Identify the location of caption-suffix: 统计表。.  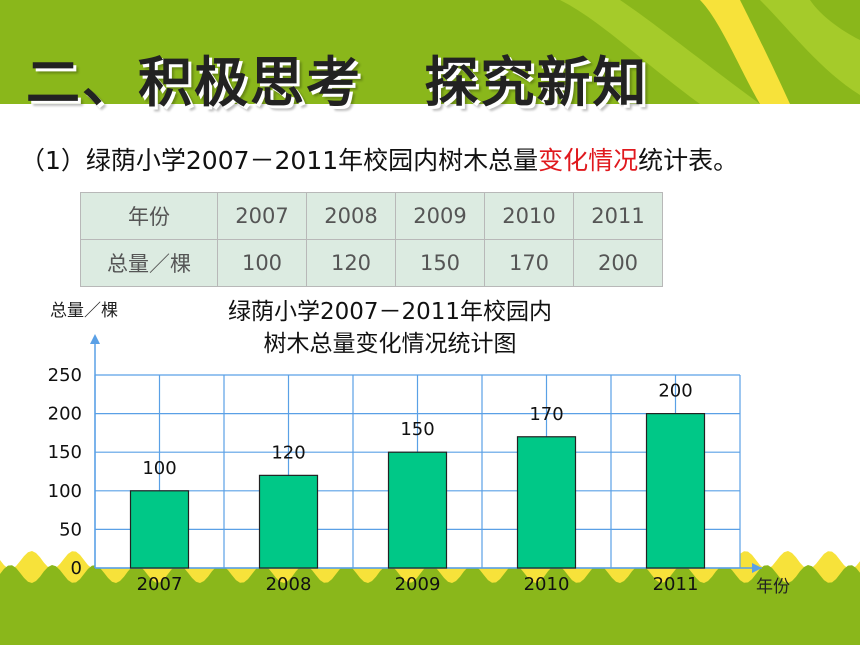
(688, 160).